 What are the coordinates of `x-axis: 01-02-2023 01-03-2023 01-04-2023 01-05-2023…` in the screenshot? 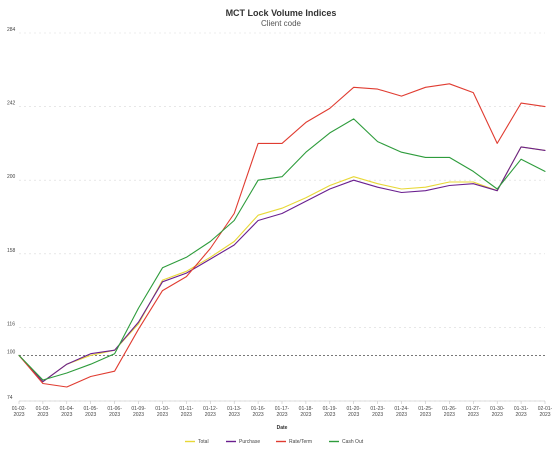 It's located at (282, 409).